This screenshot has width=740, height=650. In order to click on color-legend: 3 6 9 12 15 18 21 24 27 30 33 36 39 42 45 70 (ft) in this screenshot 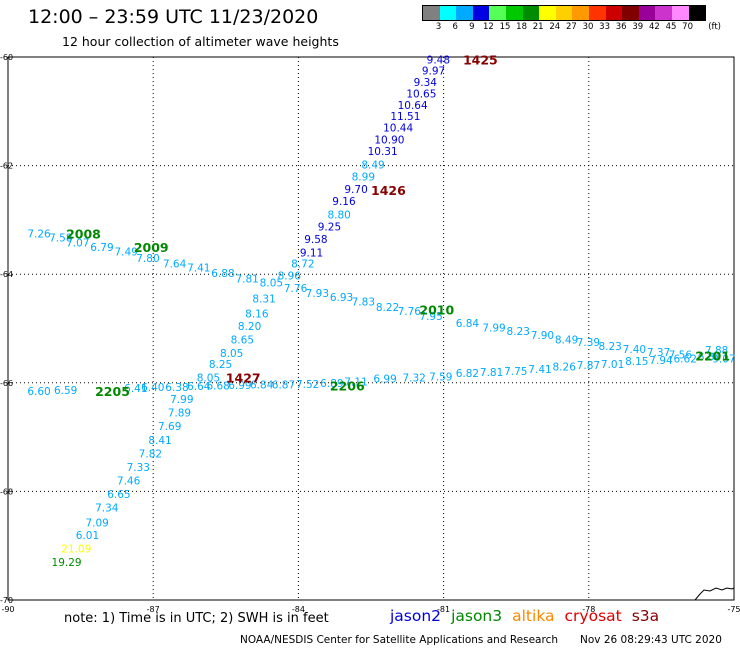, I will do `click(571, 19)`.